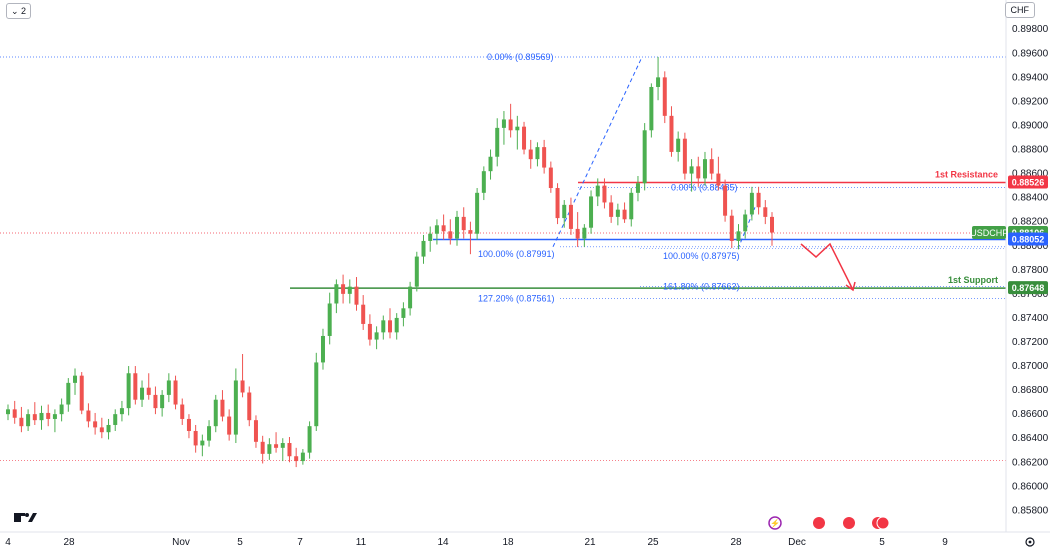 The width and height of the screenshot is (1050, 551). I want to click on settings-gear-icon, so click(1030, 542).